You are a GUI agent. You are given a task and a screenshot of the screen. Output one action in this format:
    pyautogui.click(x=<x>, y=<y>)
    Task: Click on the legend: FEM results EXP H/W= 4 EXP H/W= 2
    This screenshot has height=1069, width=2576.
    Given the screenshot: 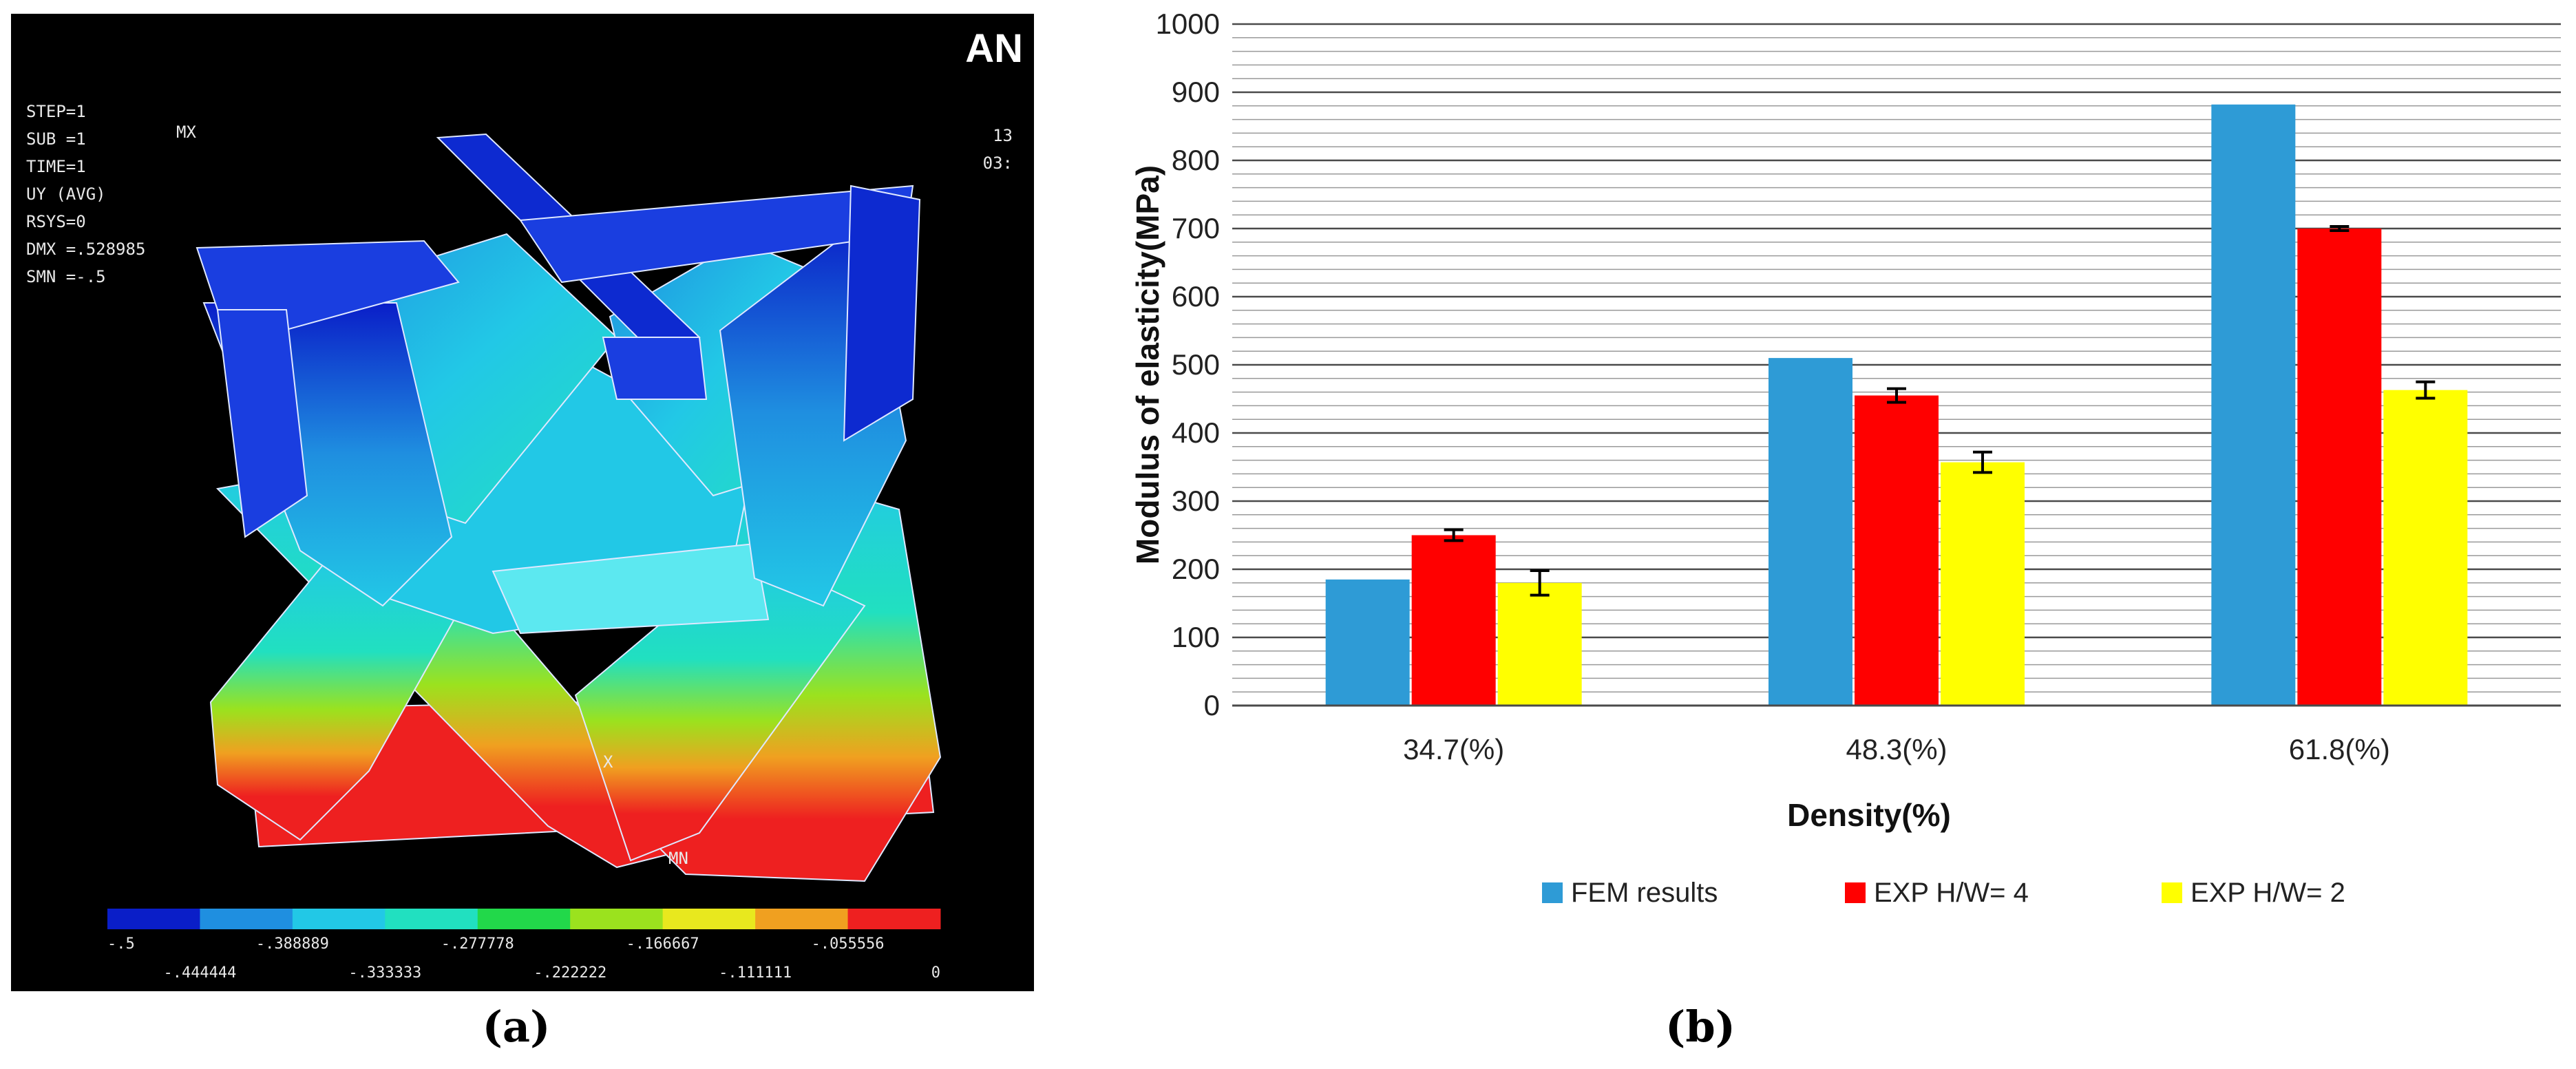 What is the action you would take?
    pyautogui.click(x=1944, y=893)
    